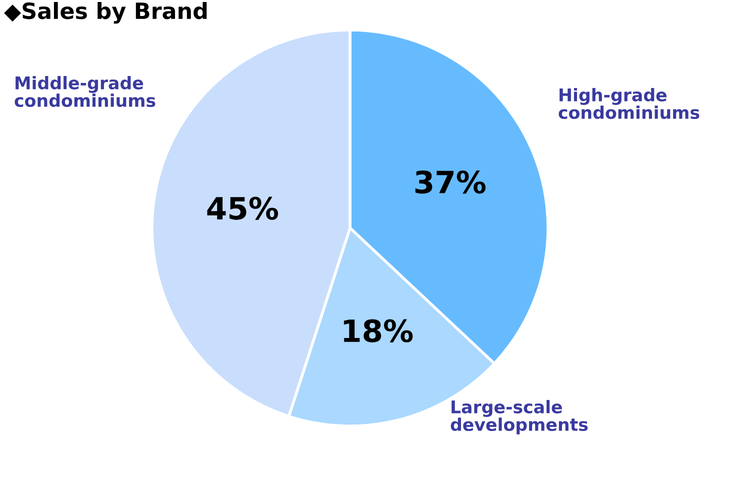 This screenshot has width=731, height=496. Describe the element at coordinates (242, 208) in the screenshot. I see `data-label: 45%` at that location.